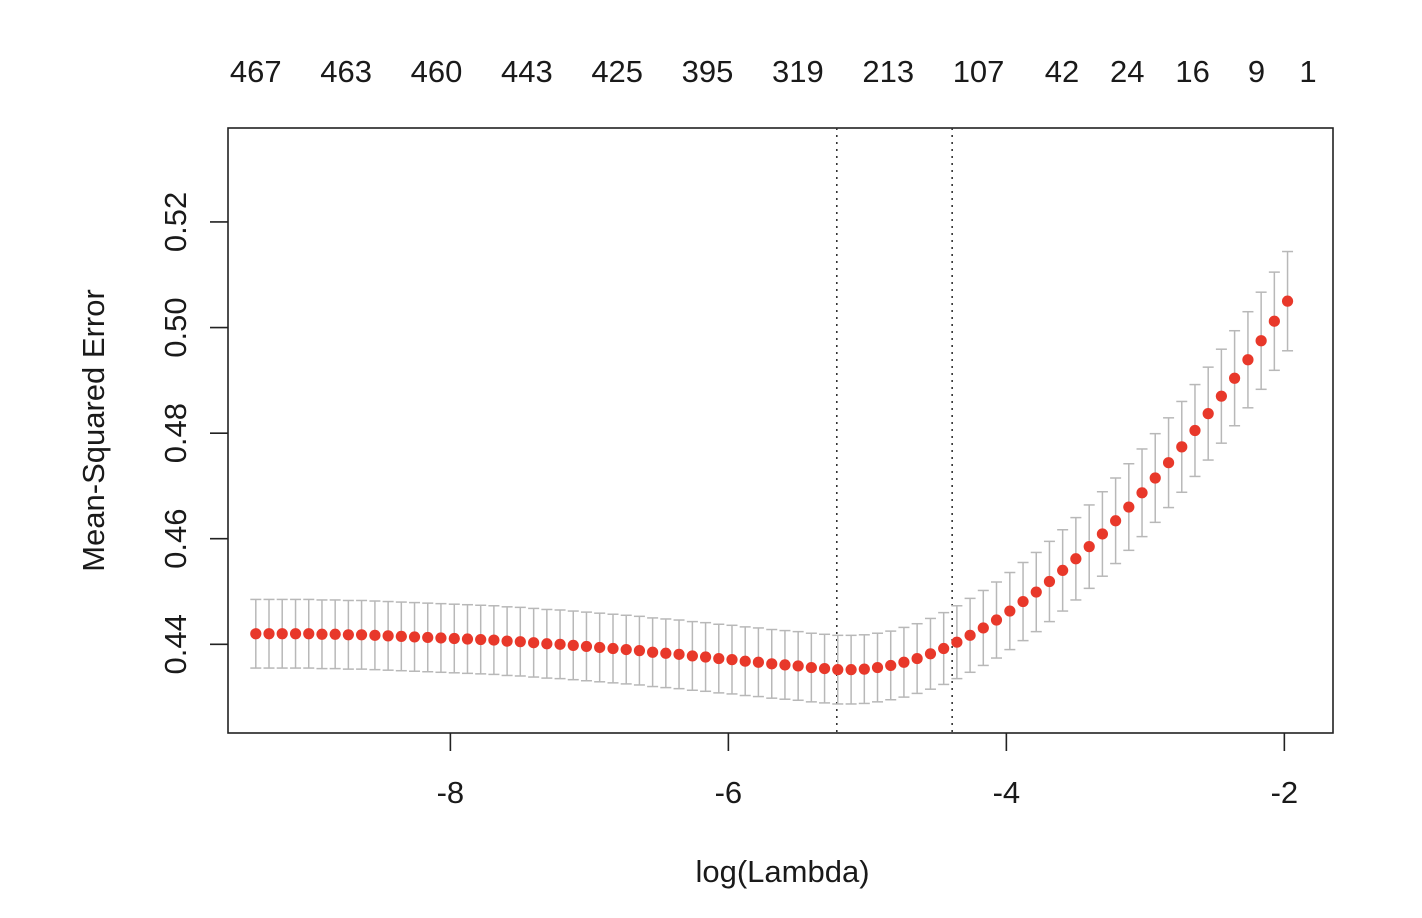 This screenshot has width=1422, height=918. What do you see at coordinates (437, 71) in the screenshot?
I see `top-axis-label: 460` at bounding box center [437, 71].